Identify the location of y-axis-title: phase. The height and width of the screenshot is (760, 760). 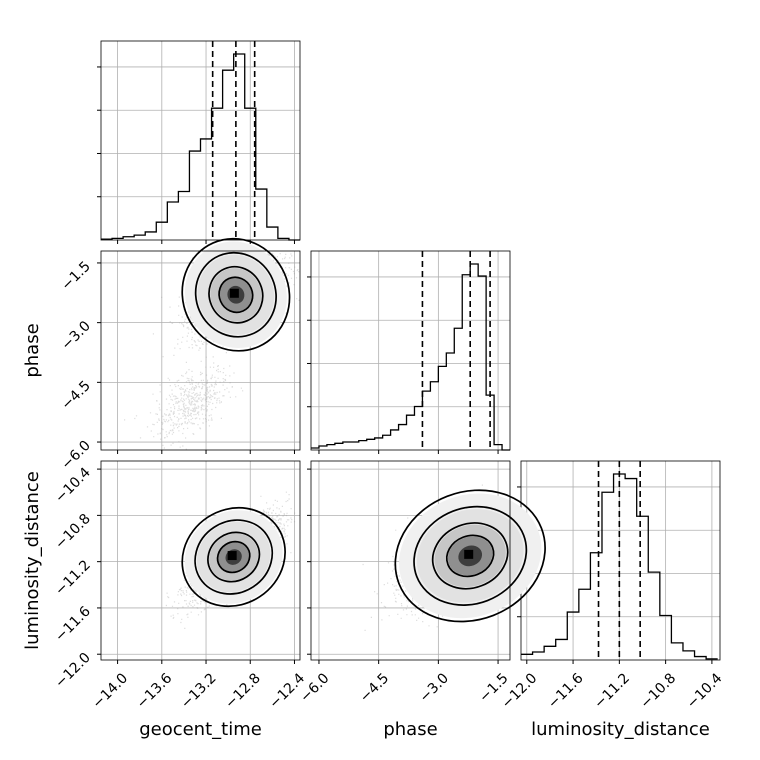
(32, 350).